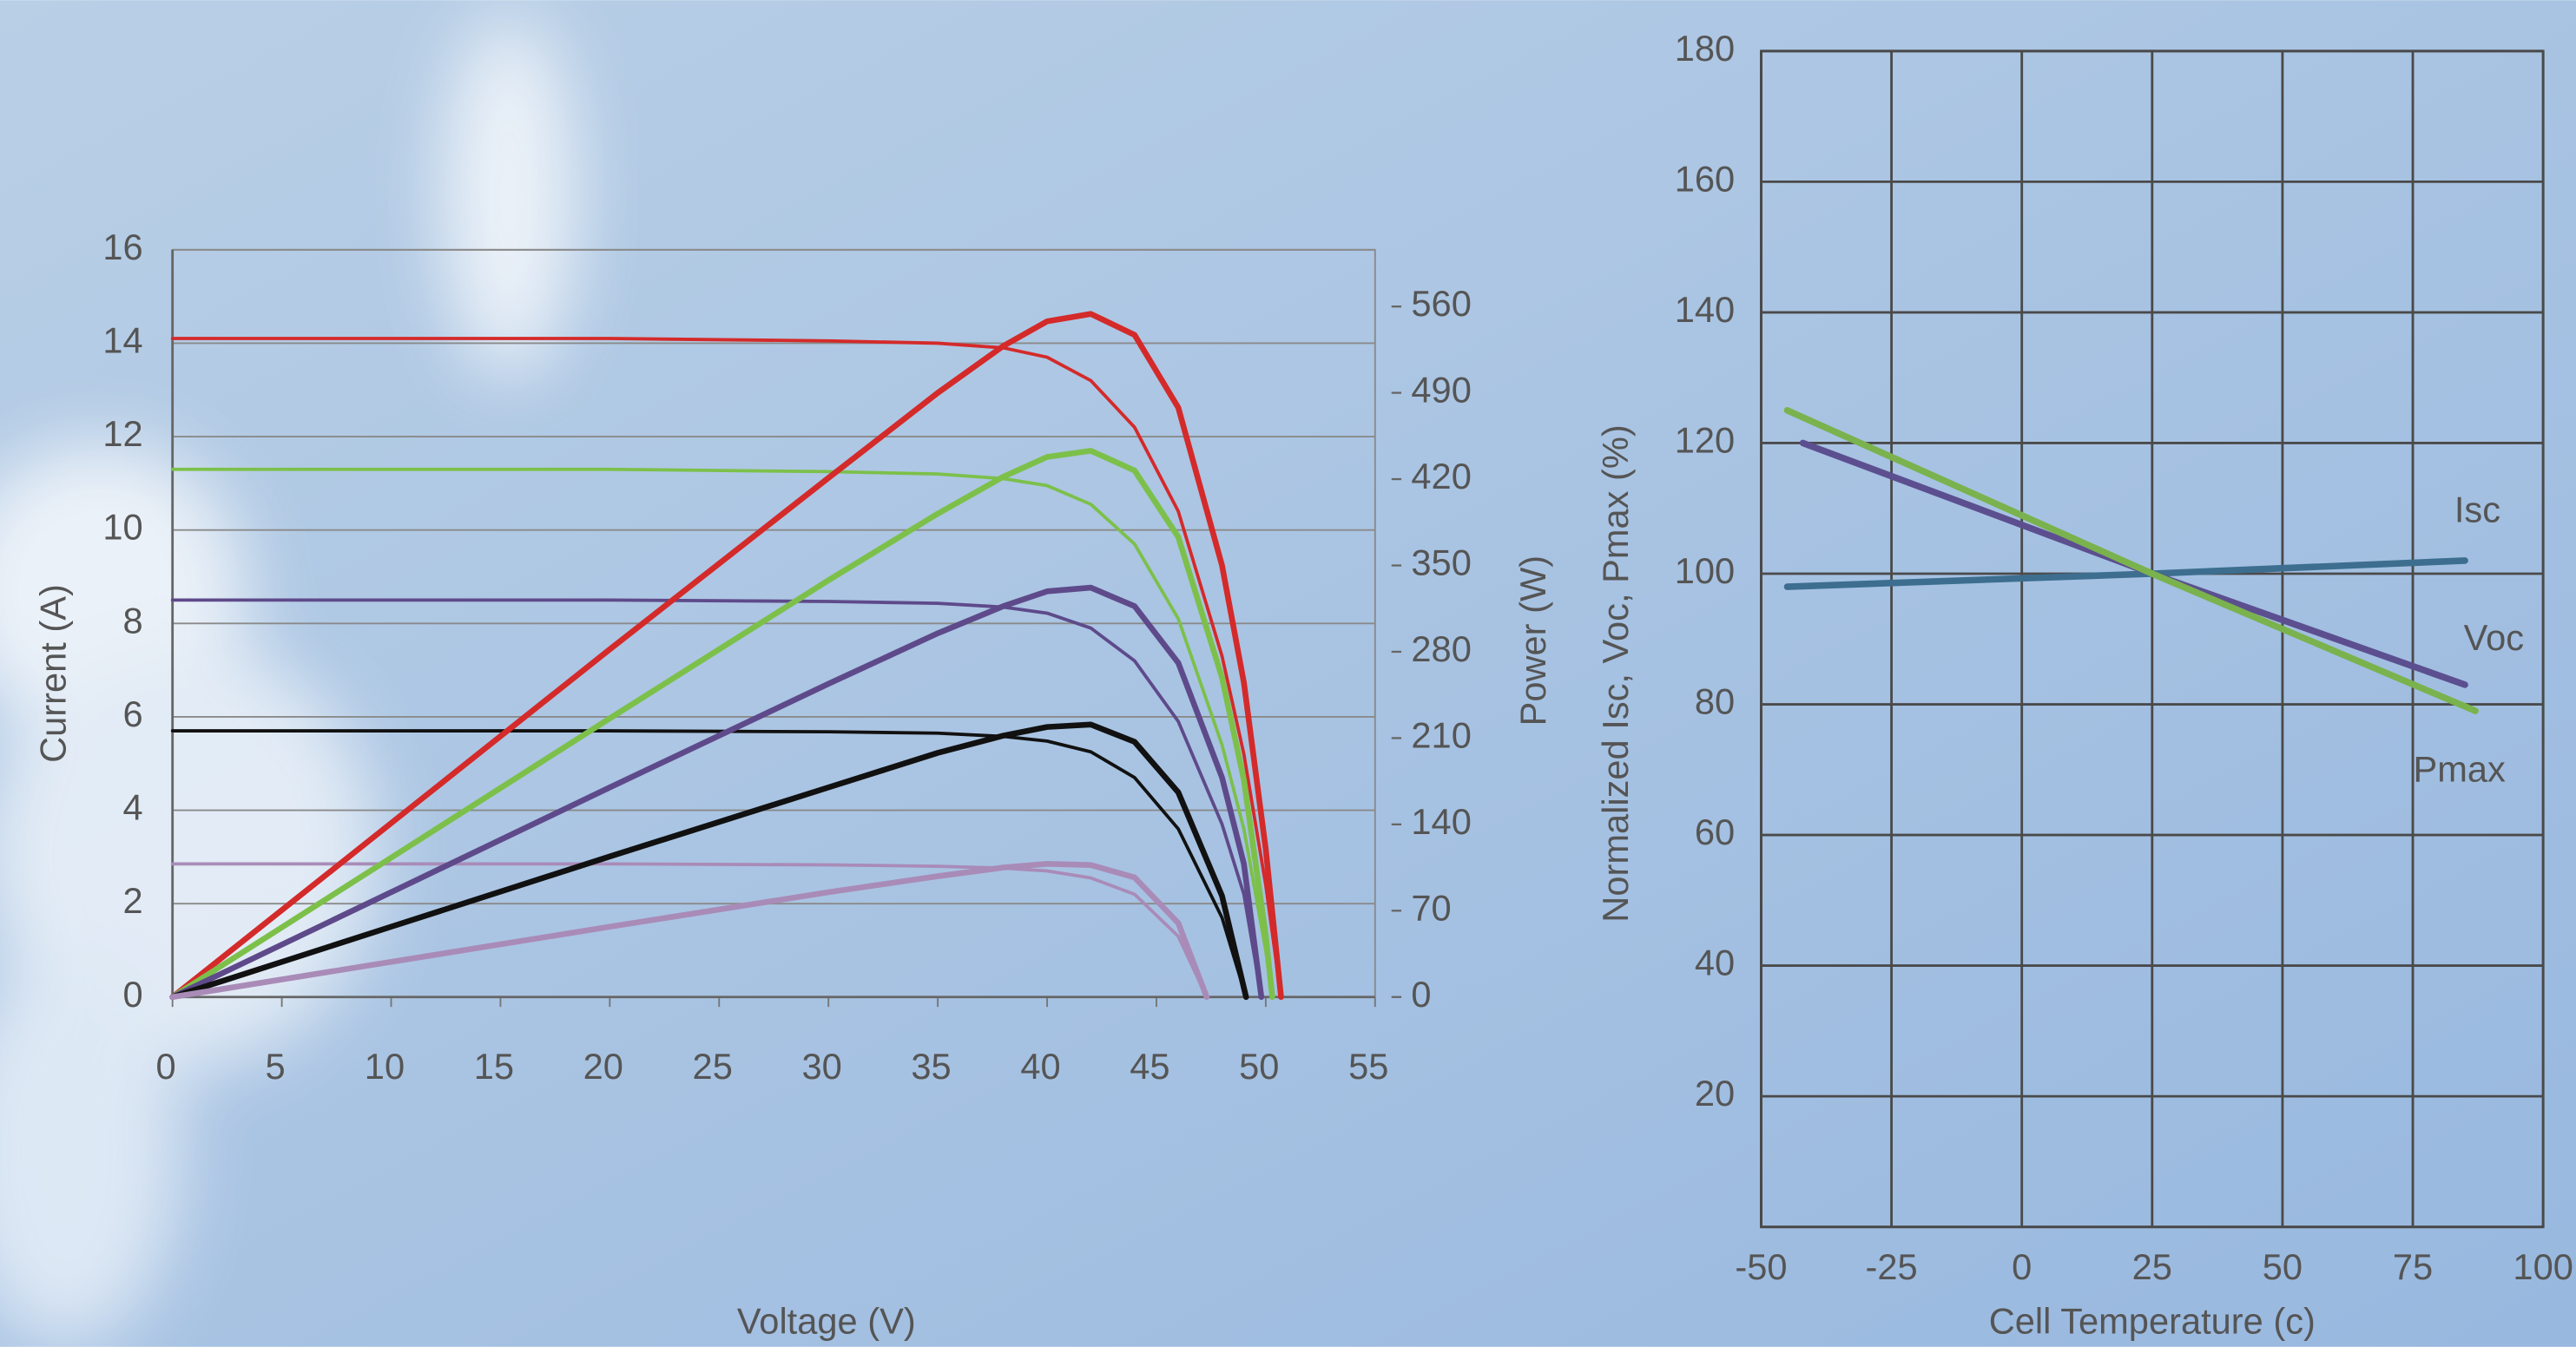  What do you see at coordinates (1421, 995) in the screenshot?
I see `y2-tick-label: 0` at bounding box center [1421, 995].